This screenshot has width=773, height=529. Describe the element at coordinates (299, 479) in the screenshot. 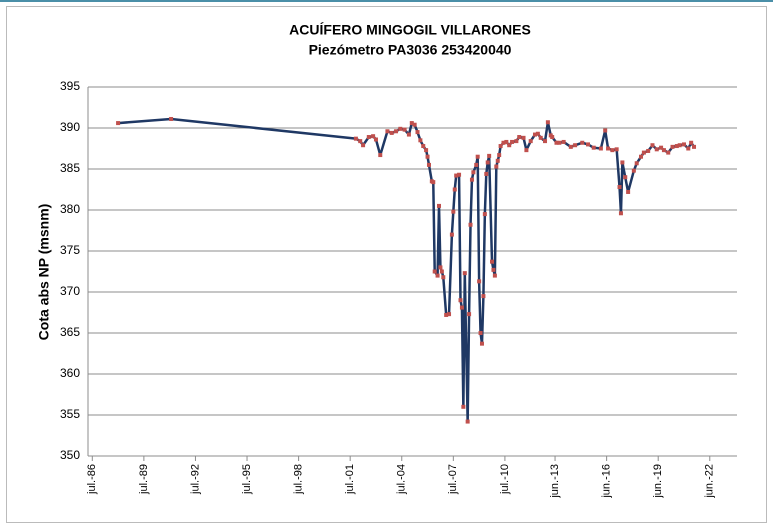

I see `x-tick-label: jul.-98` at that location.